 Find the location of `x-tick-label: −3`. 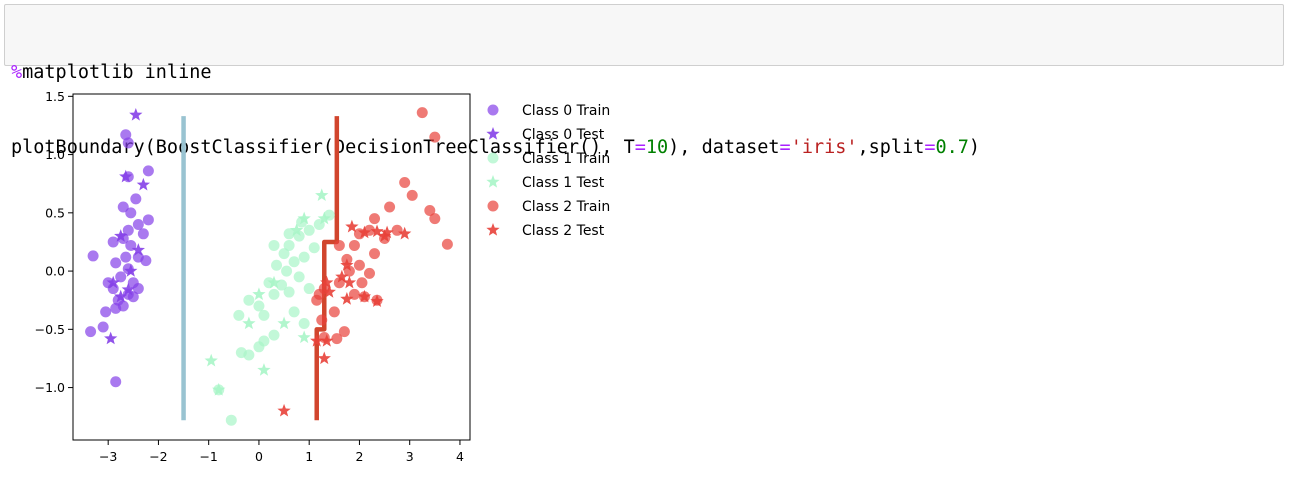

x-tick-label: −3 is located at coordinates (108, 456).